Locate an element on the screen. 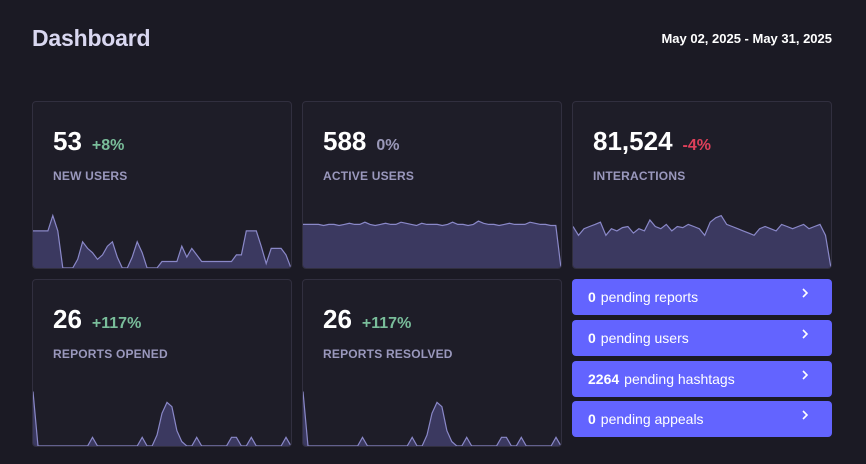  metric-value: 588 is located at coordinates (345, 141).